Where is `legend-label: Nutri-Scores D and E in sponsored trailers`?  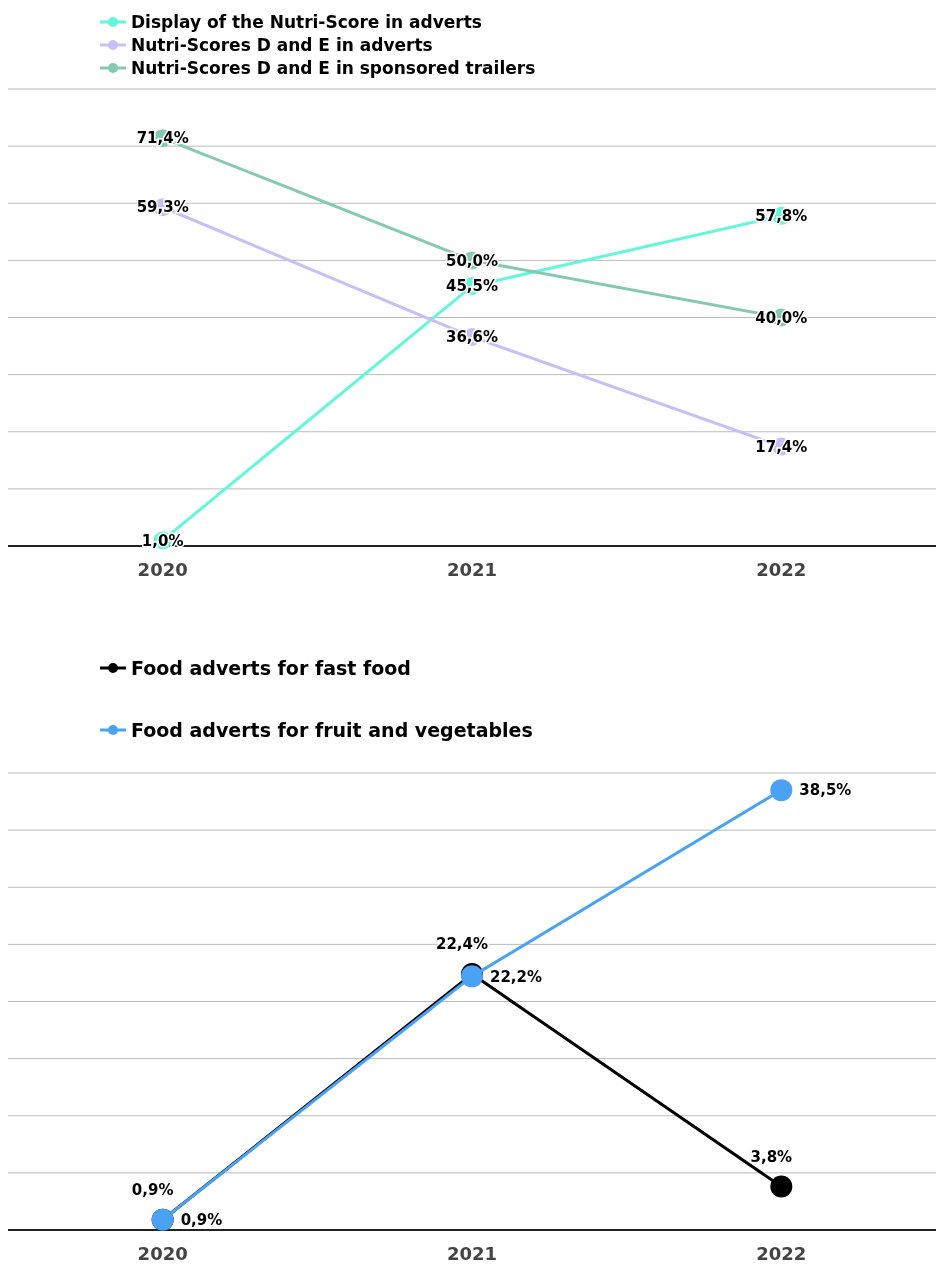 legend-label: Nutri-Scores D and E in sponsored trailers is located at coordinates (333, 67).